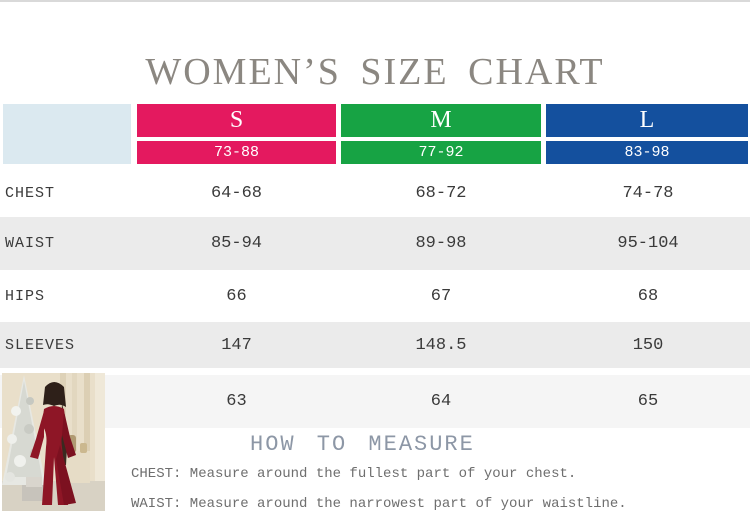 This screenshot has height=522, width=750. What do you see at coordinates (236, 401) in the screenshot?
I see `table-cell: 63` at bounding box center [236, 401].